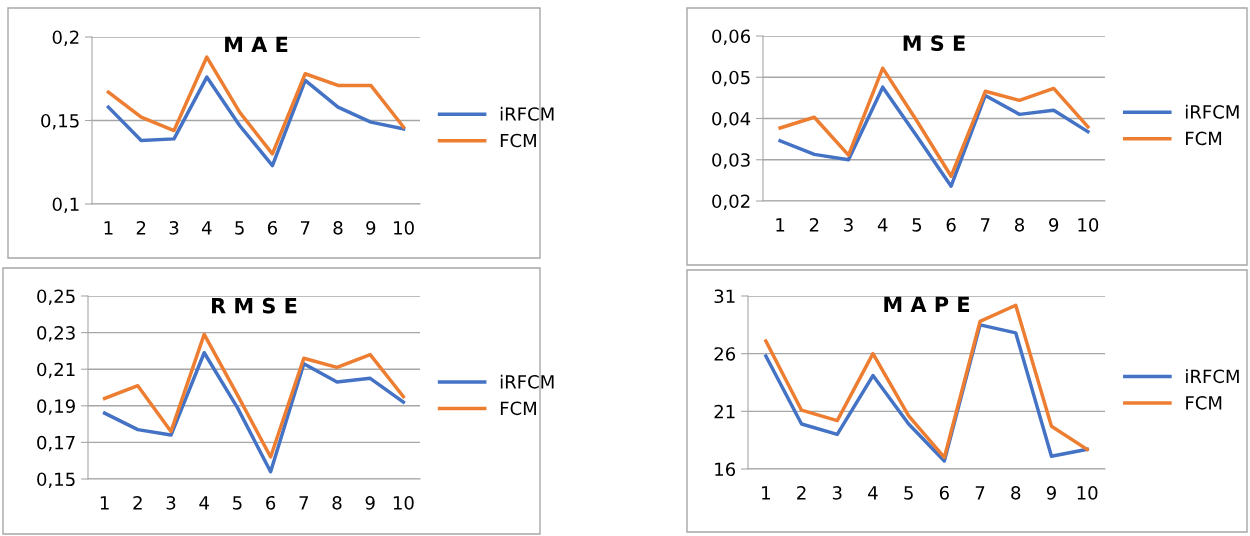 This screenshot has width=1250, height=536. Describe the element at coordinates (256, 44) in the screenshot. I see `chart-title: M A E` at that location.